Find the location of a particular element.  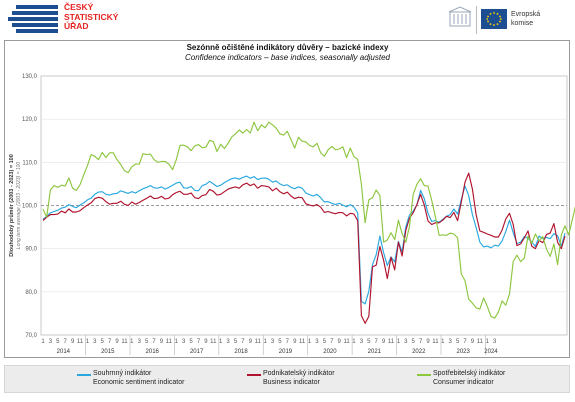

european-commission-logo: Evropská komise is located at coordinates (507, 20).